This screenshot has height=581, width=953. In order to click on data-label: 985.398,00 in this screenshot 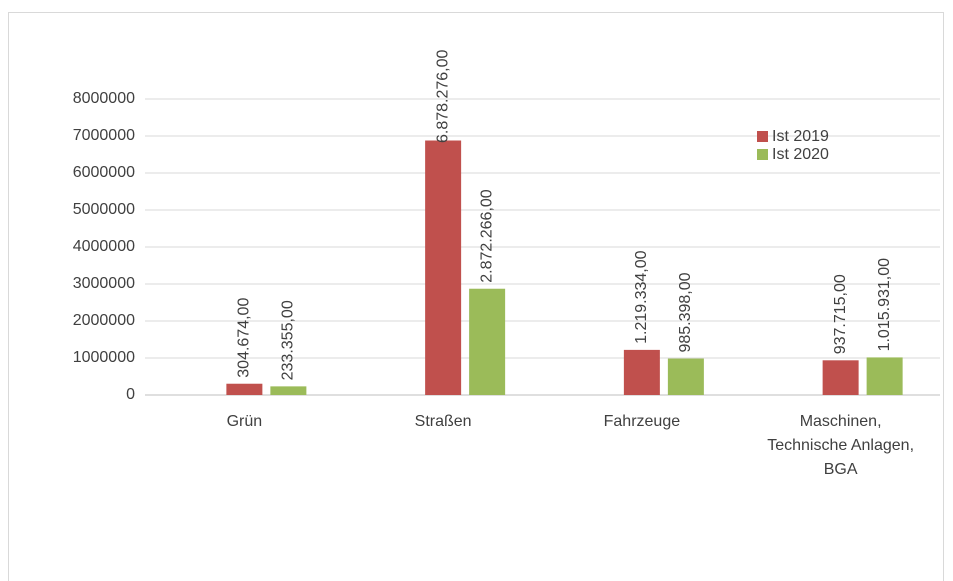, I will do `click(685, 312)`.